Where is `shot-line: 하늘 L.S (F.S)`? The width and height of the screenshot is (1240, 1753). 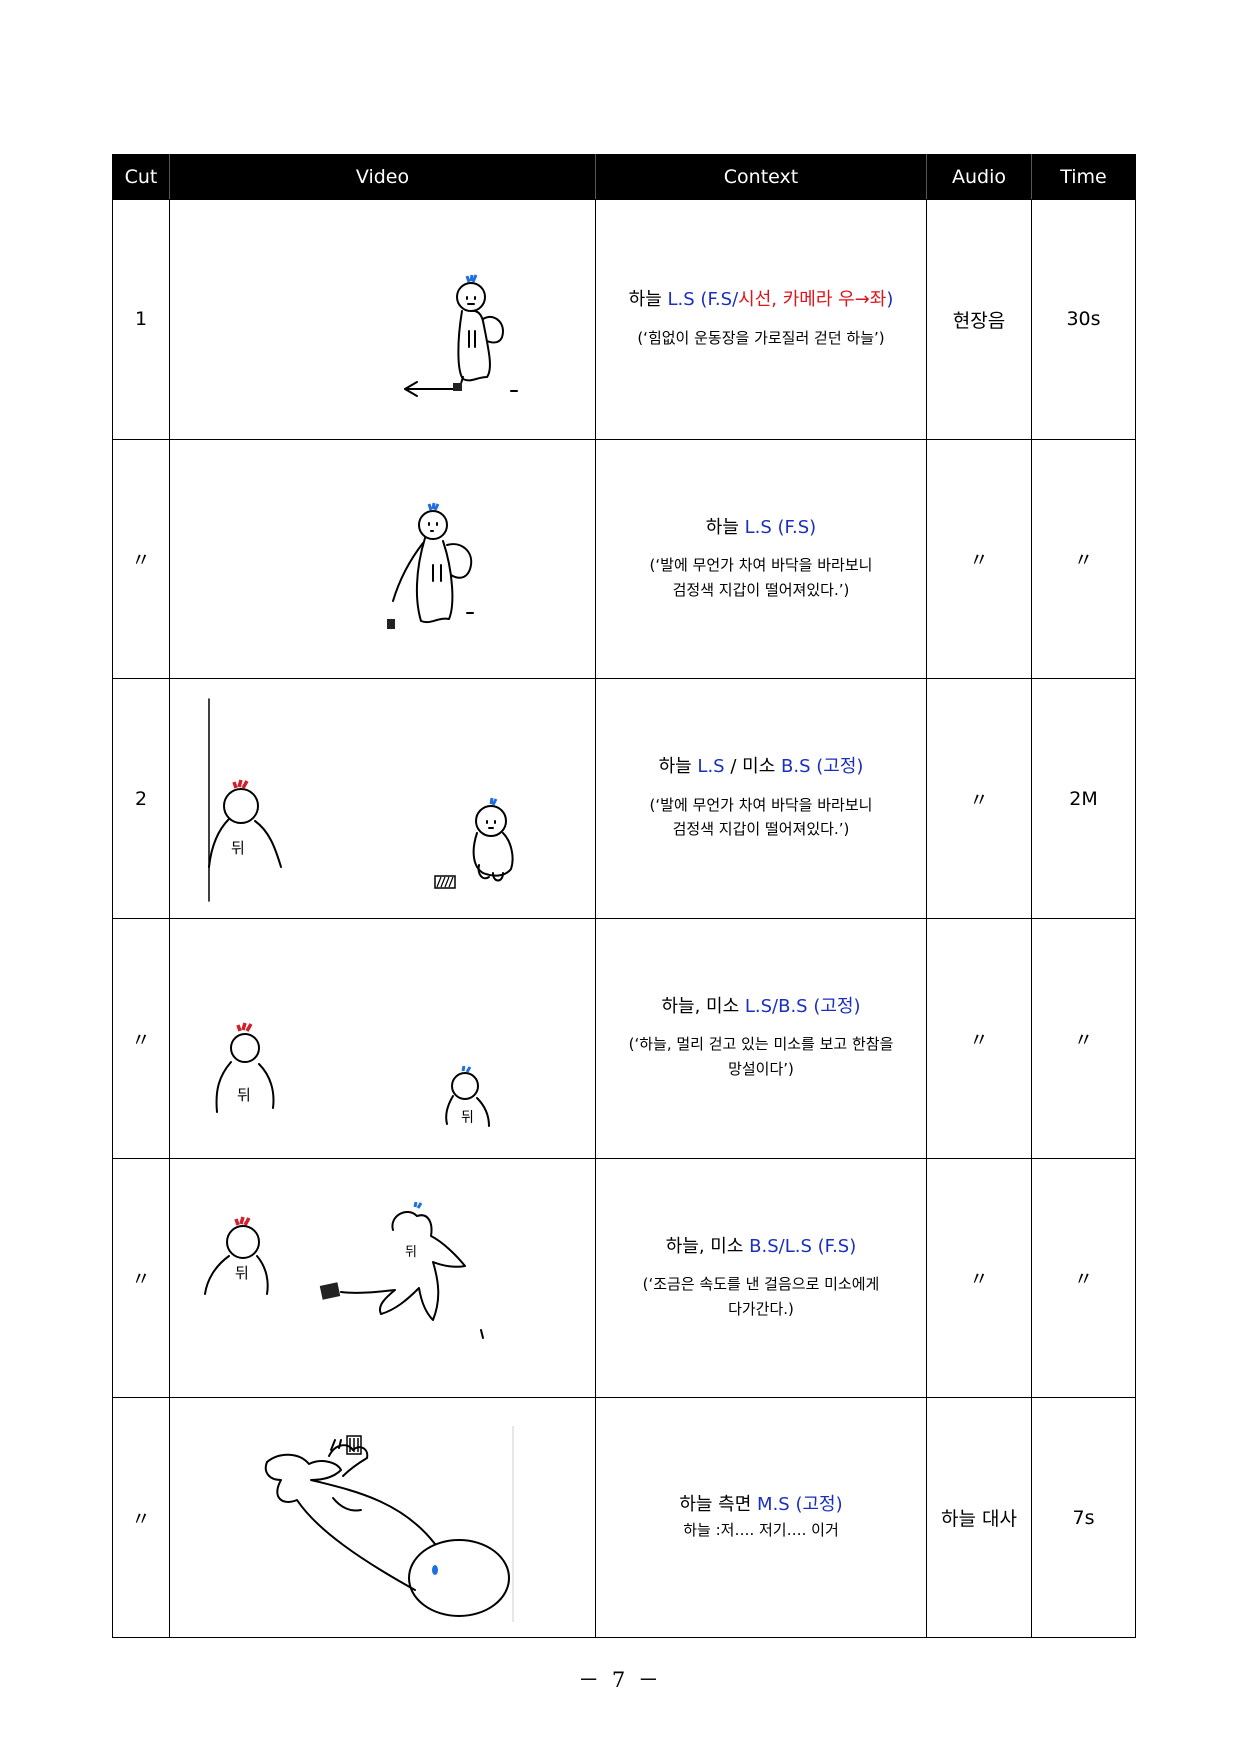
shot-line: 하늘 L.S (F.S) is located at coordinates (761, 527).